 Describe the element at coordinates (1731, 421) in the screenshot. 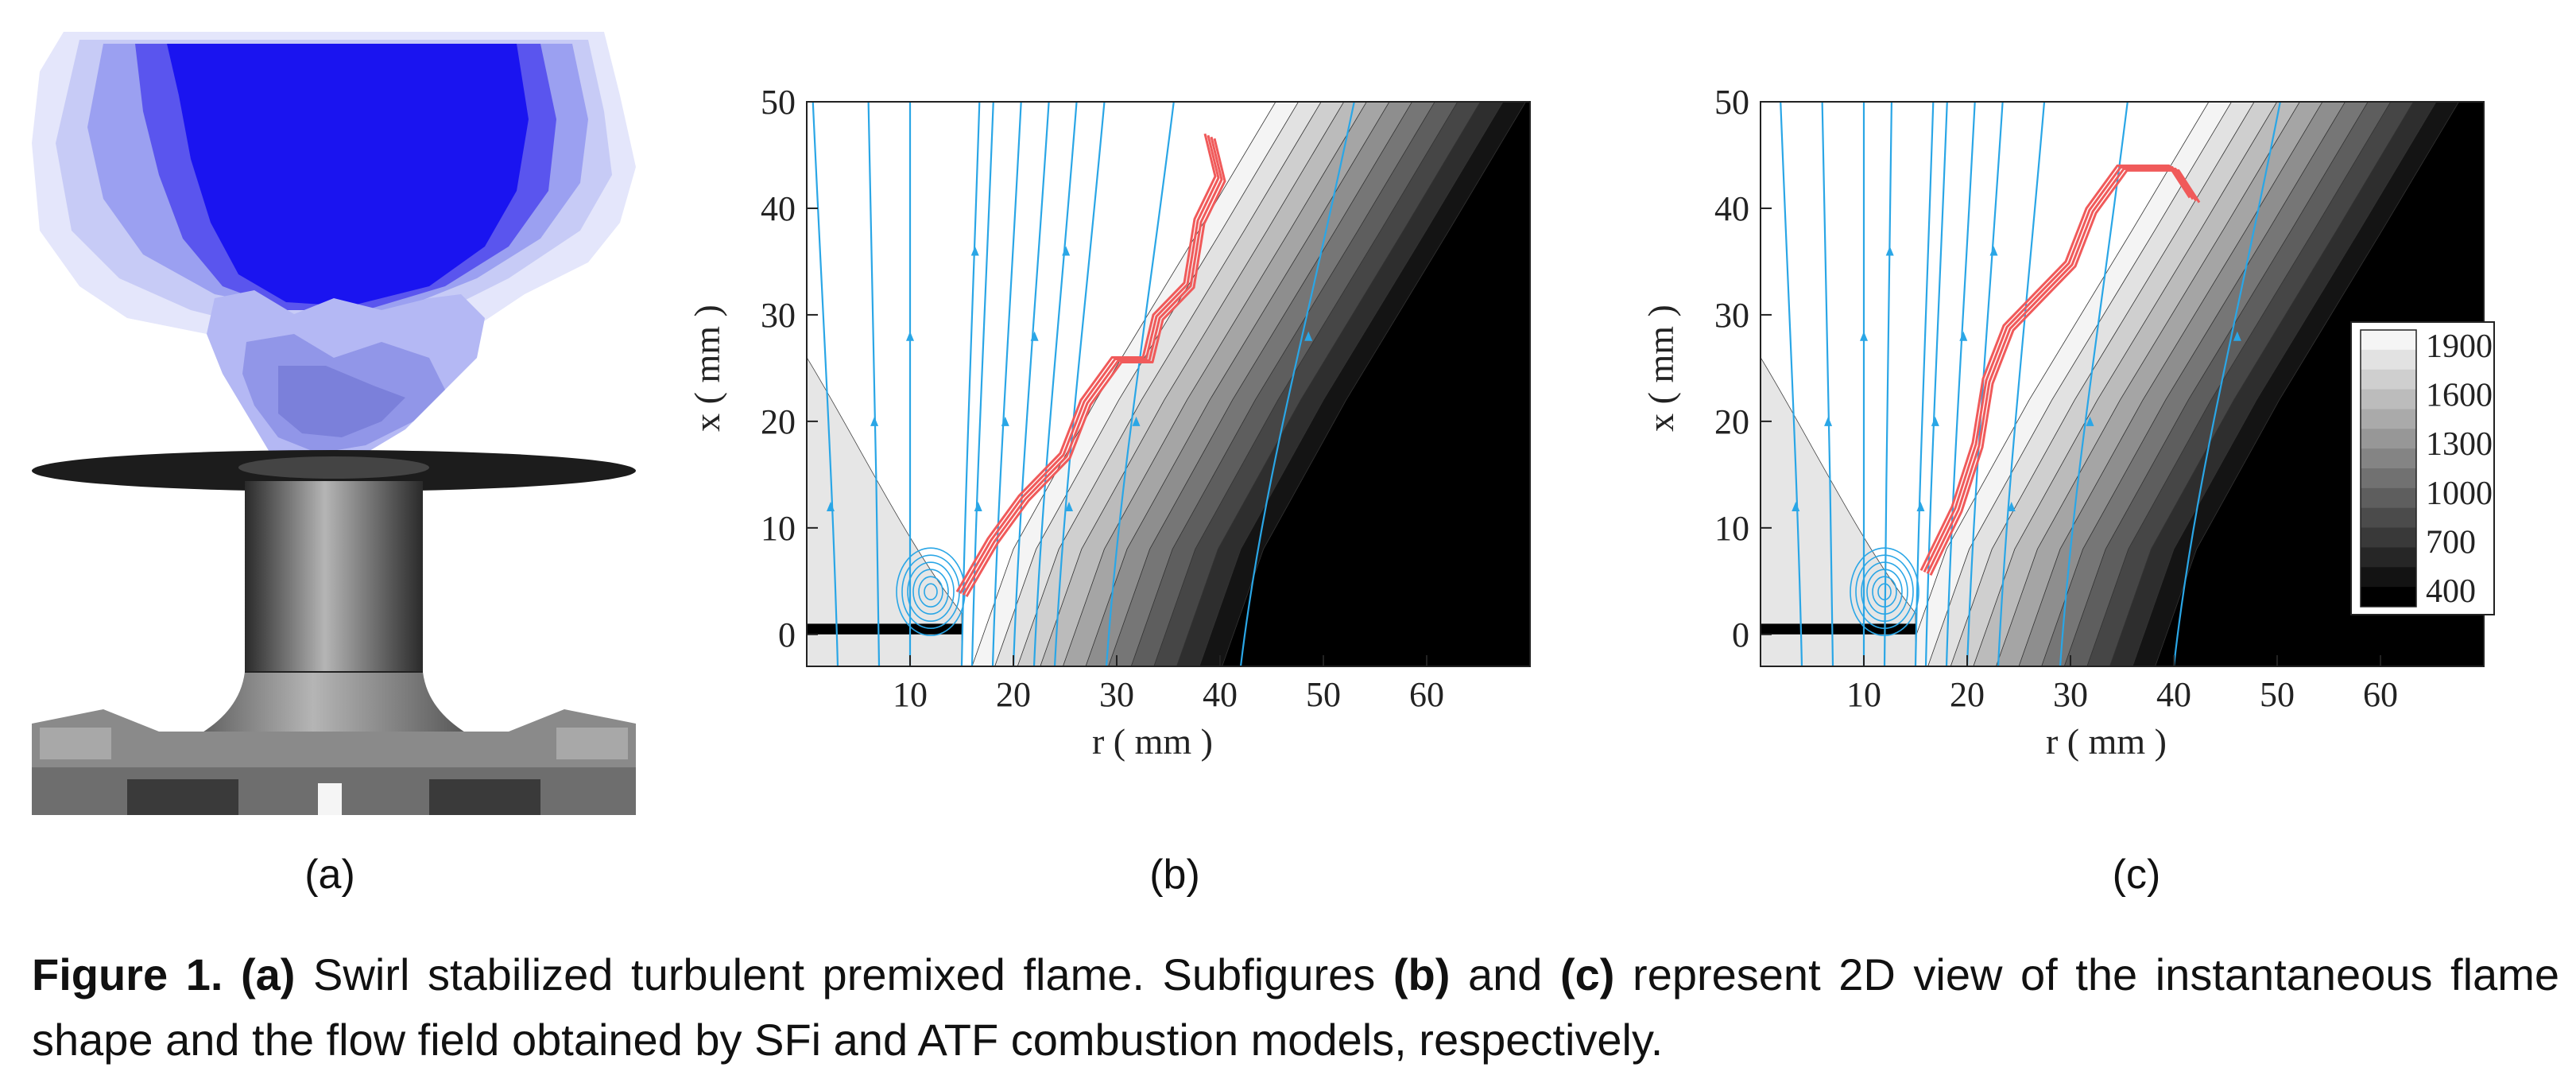

I see `y-tick-label: 20` at that location.